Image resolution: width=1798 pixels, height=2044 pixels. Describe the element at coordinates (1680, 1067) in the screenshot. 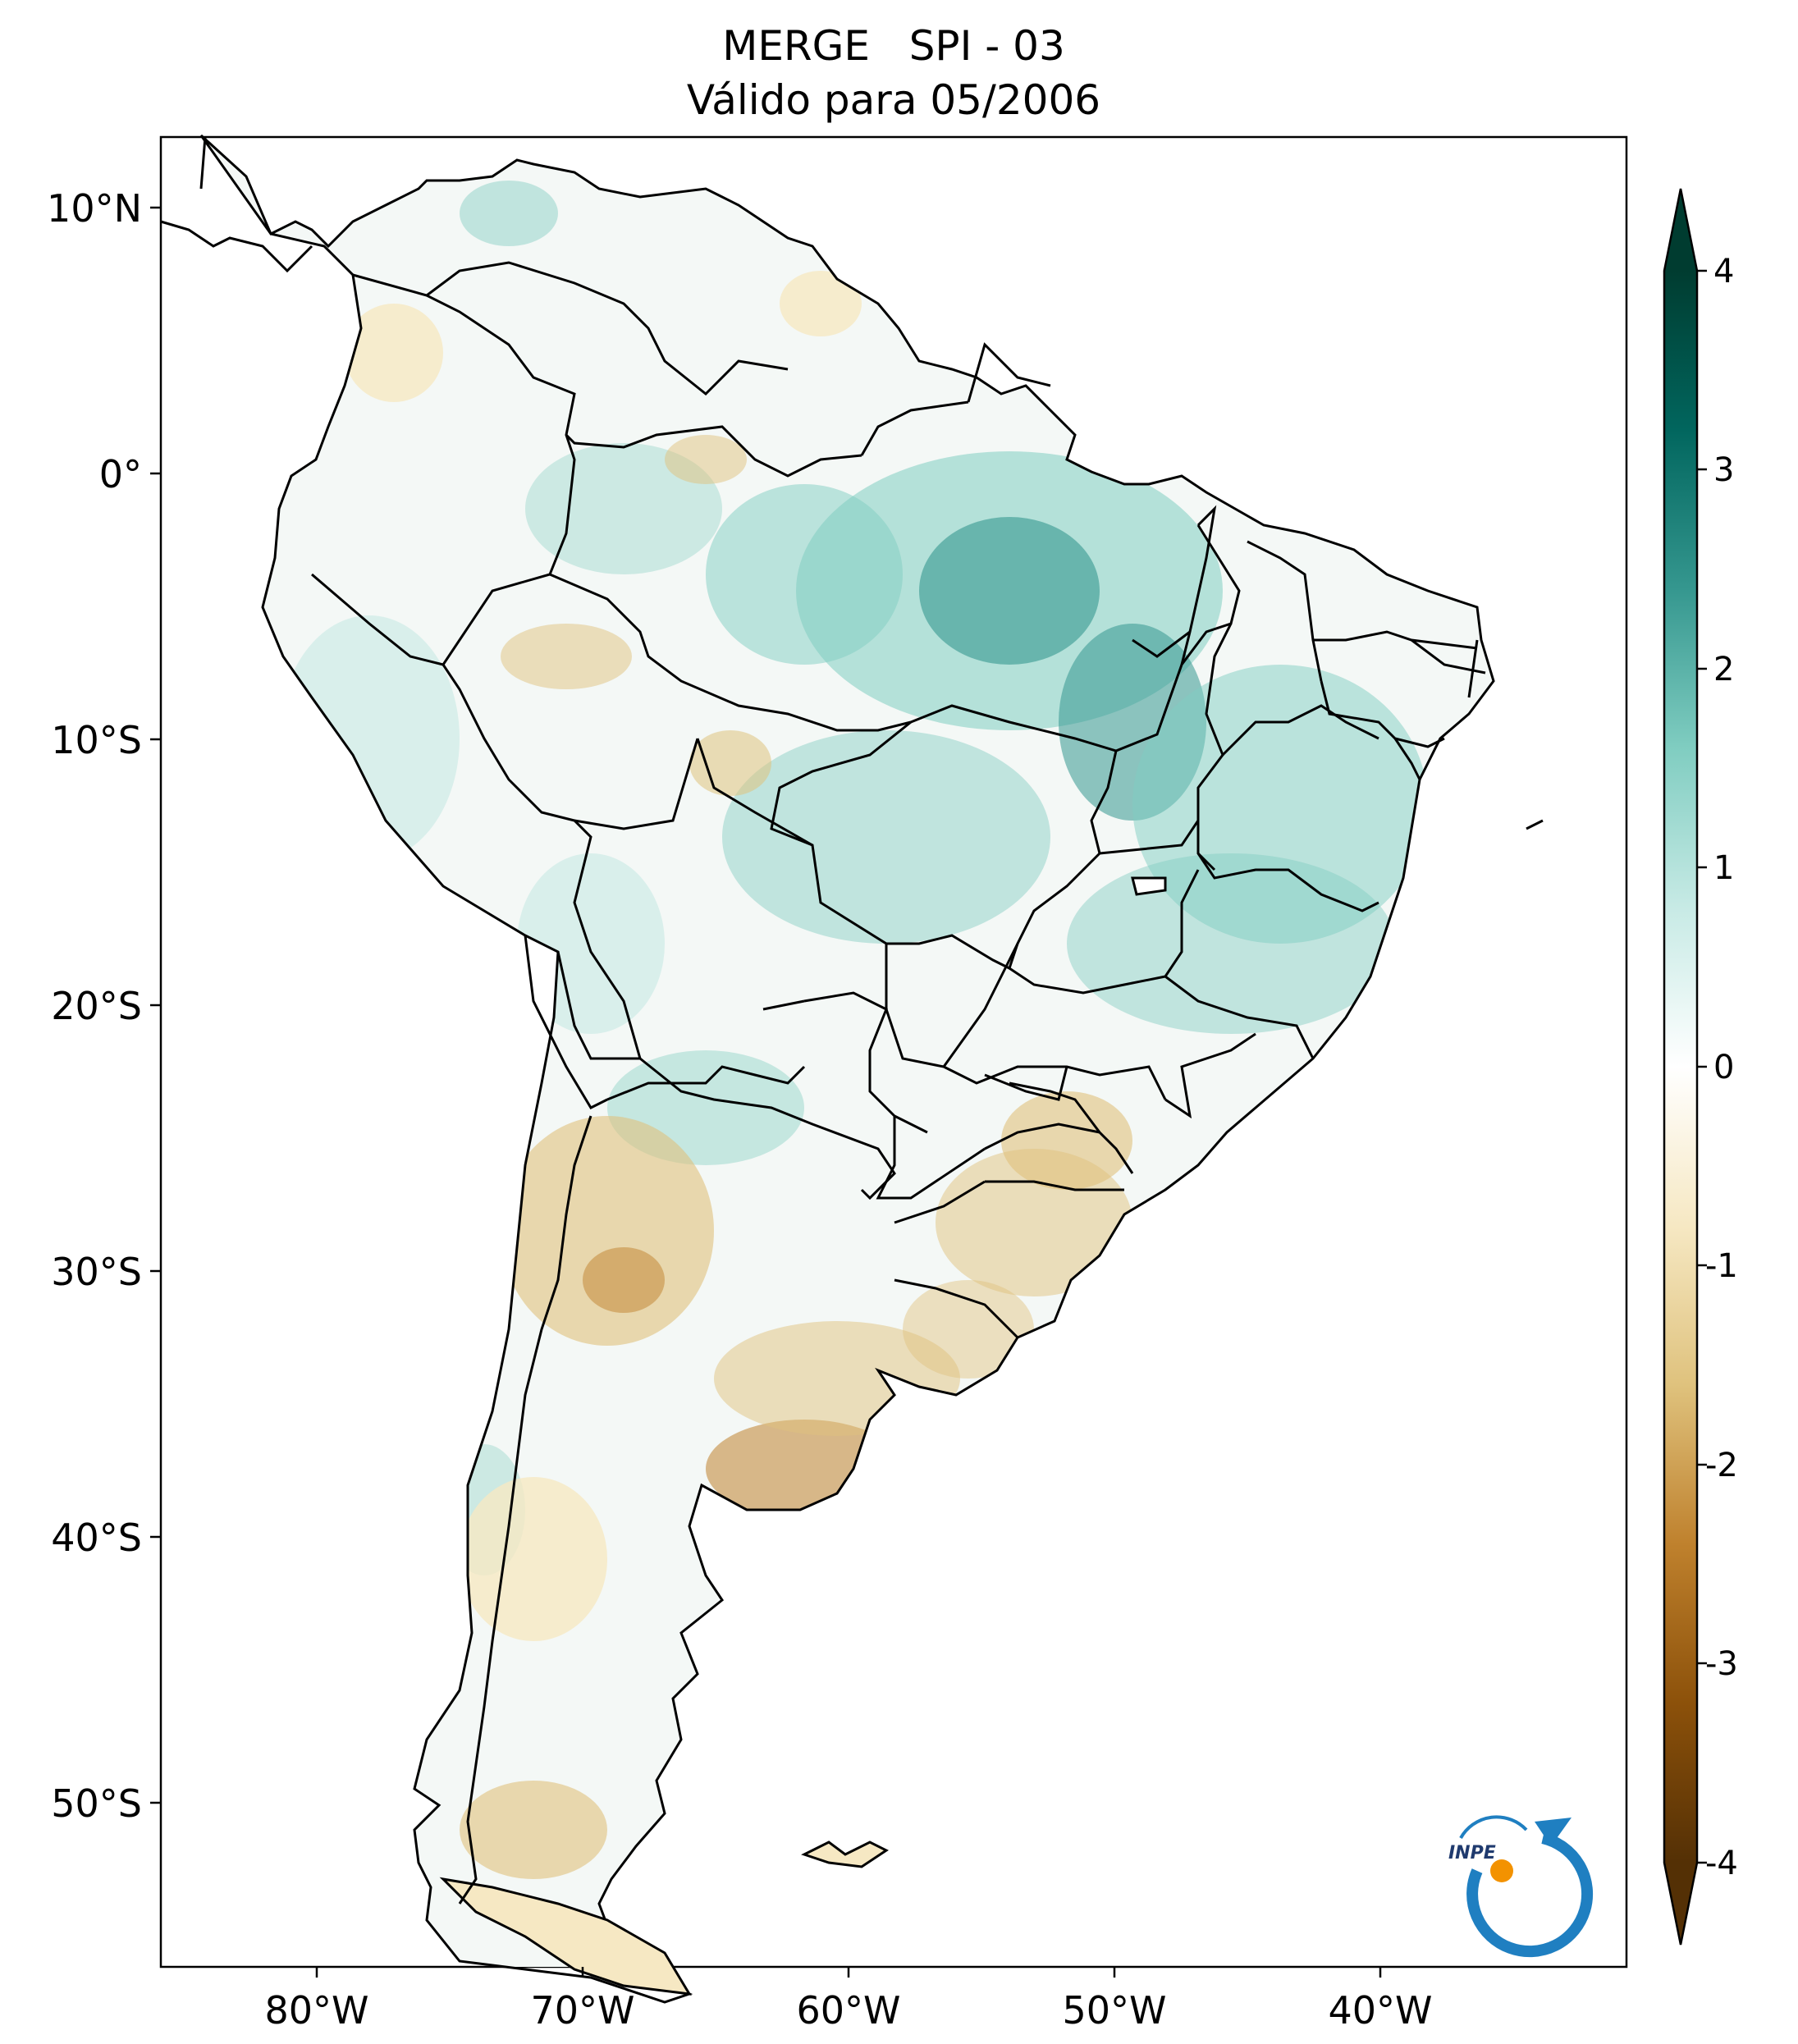

I see `colorbar-body` at that location.